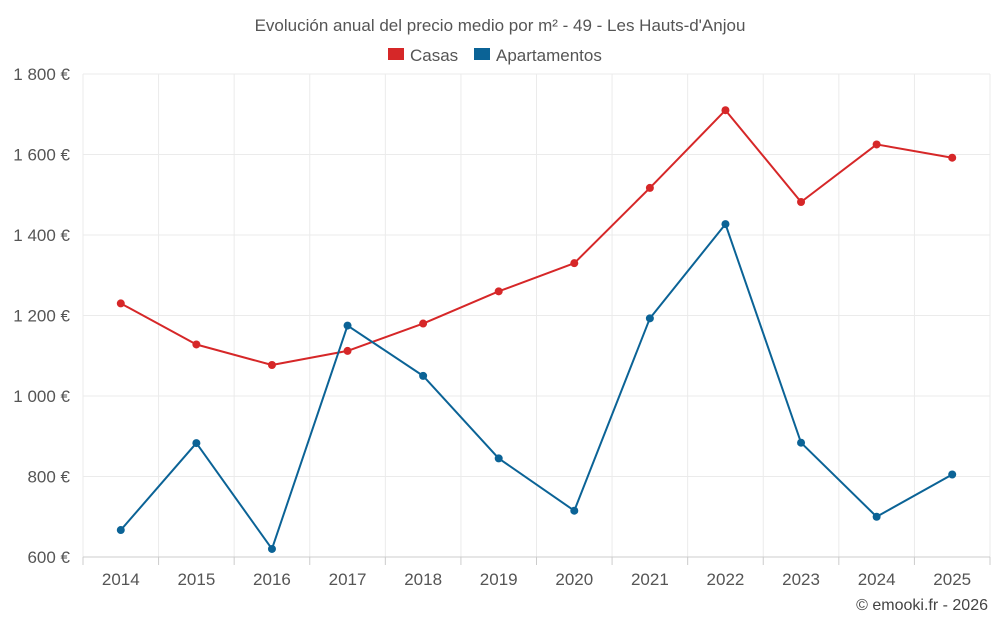 The height and width of the screenshot is (625, 1000). Describe the element at coordinates (434, 55) in the screenshot. I see `legend-label: Casas` at that location.